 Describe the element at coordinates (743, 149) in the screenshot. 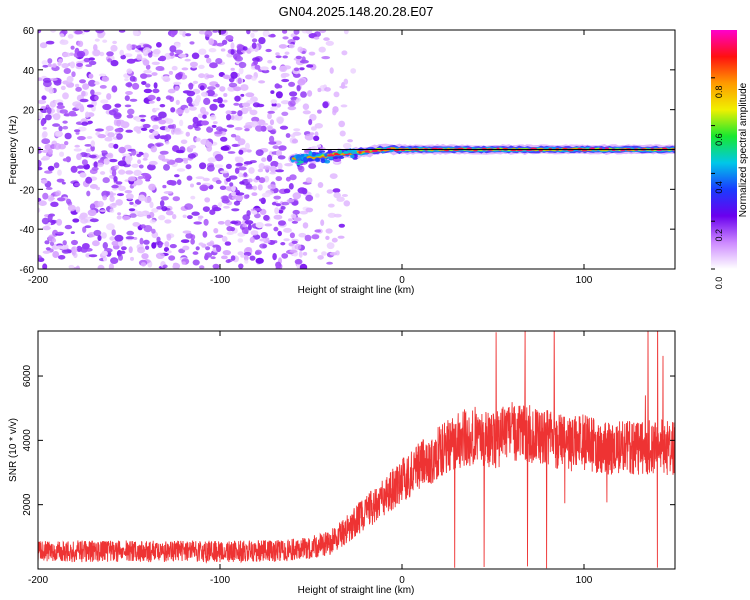

I see `colorbar-label: Normalized spectral amplitude` at that location.